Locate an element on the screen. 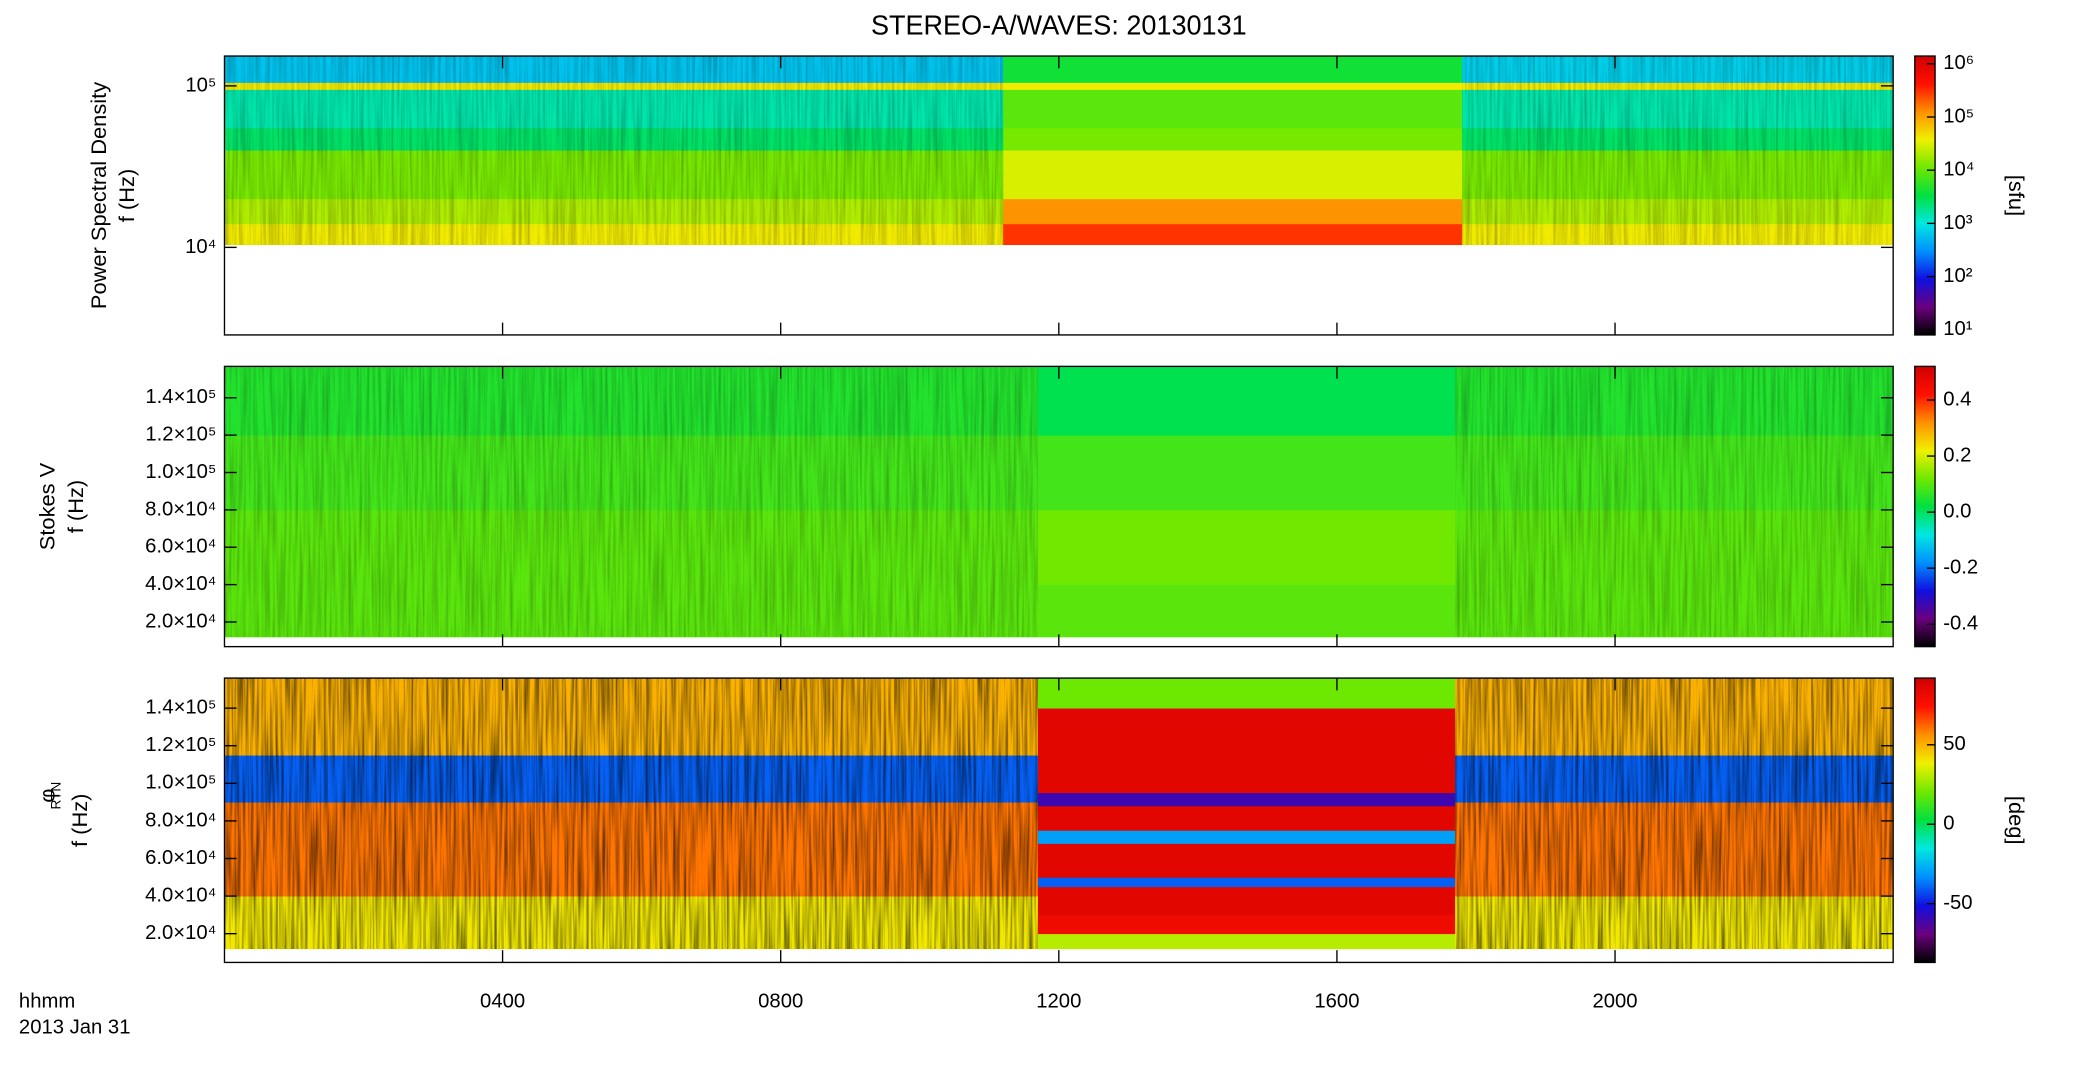 The image size is (2096, 1085). colorbar-tick-label: -0.2 is located at coordinates (1960, 567).